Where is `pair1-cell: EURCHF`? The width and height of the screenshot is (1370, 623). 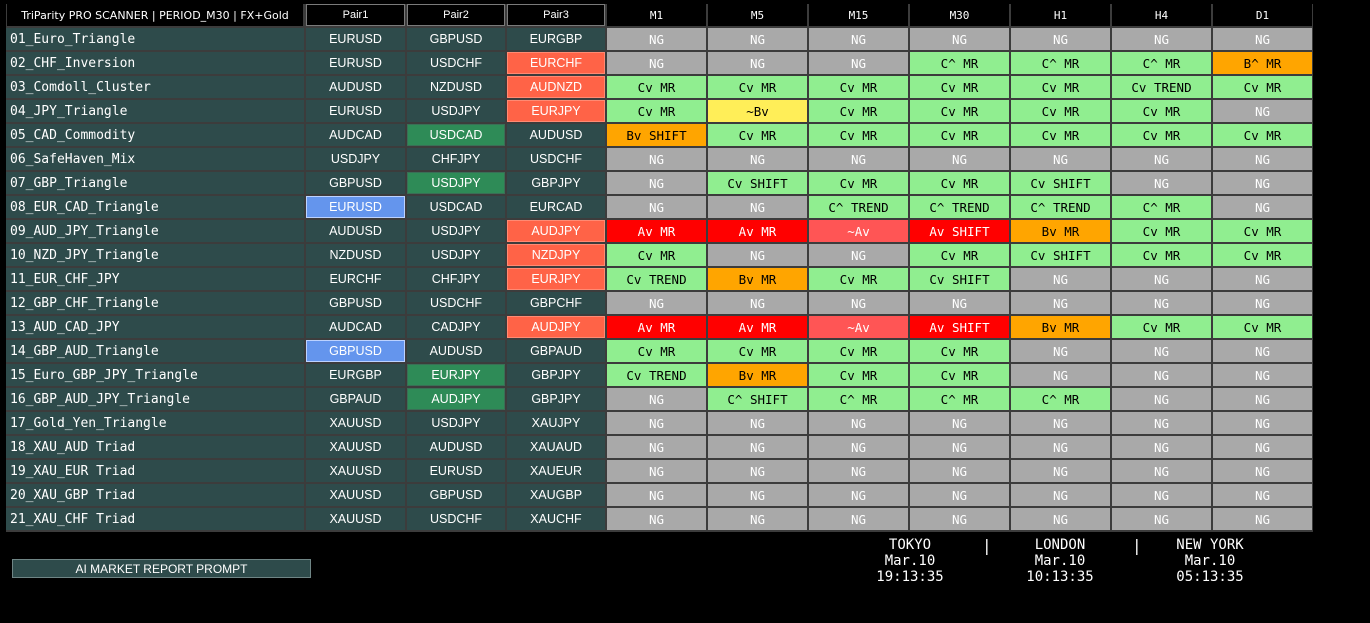
pair1-cell: EURCHF is located at coordinates (355, 279).